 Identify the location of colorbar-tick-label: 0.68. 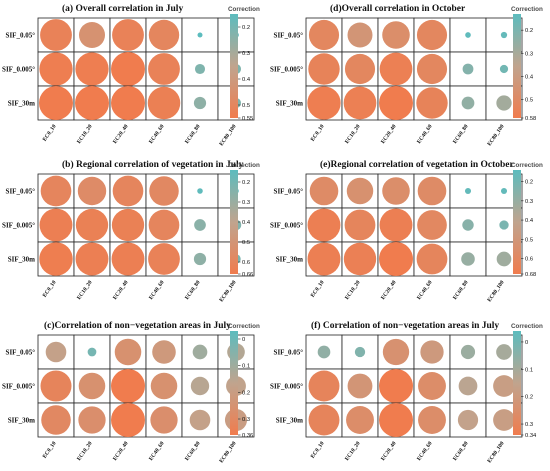
(530, 275).